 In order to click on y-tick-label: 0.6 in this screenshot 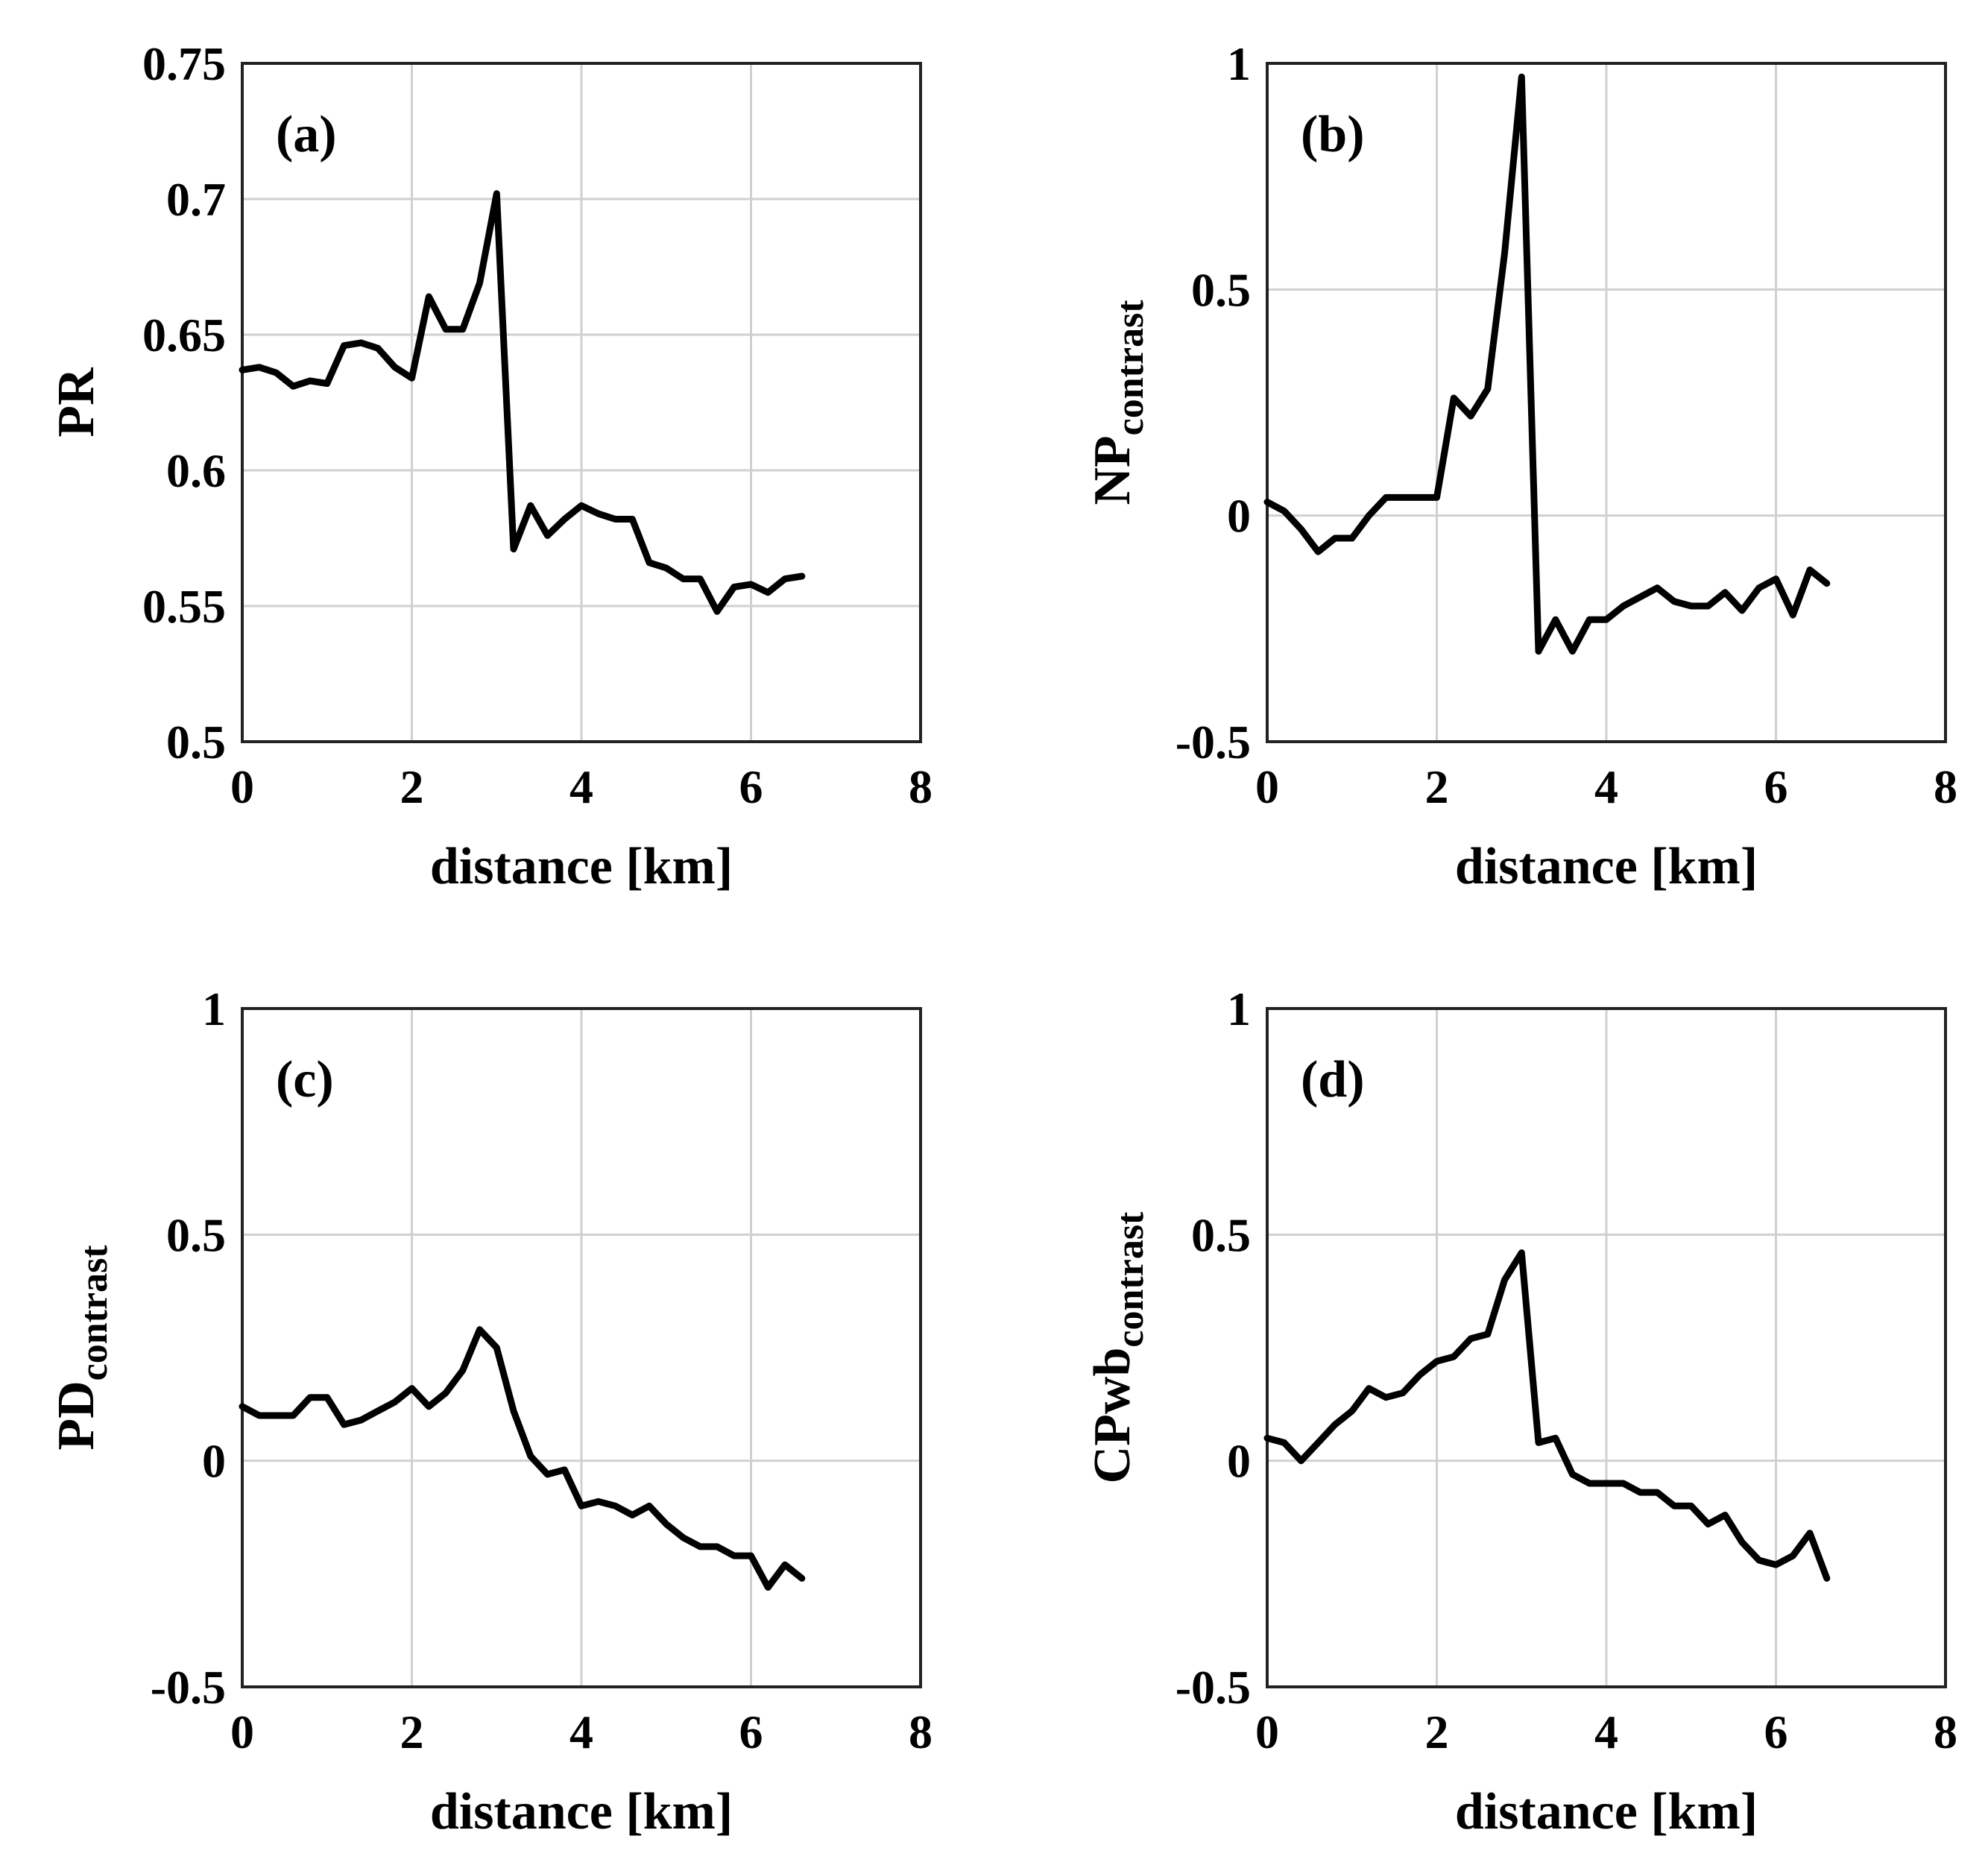, I will do `click(196, 470)`.